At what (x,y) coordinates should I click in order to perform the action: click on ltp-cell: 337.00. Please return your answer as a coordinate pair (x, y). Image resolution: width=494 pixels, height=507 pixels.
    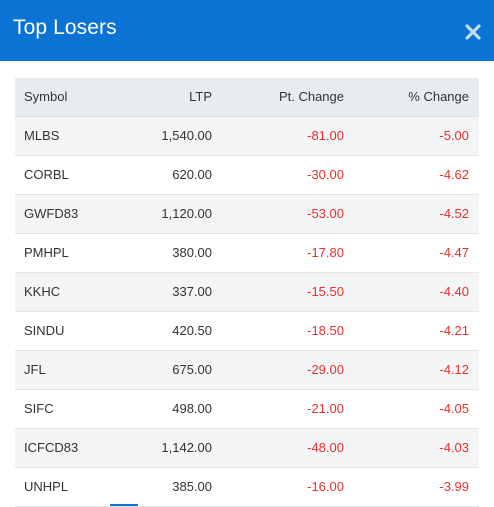
    Looking at the image, I should click on (192, 291).